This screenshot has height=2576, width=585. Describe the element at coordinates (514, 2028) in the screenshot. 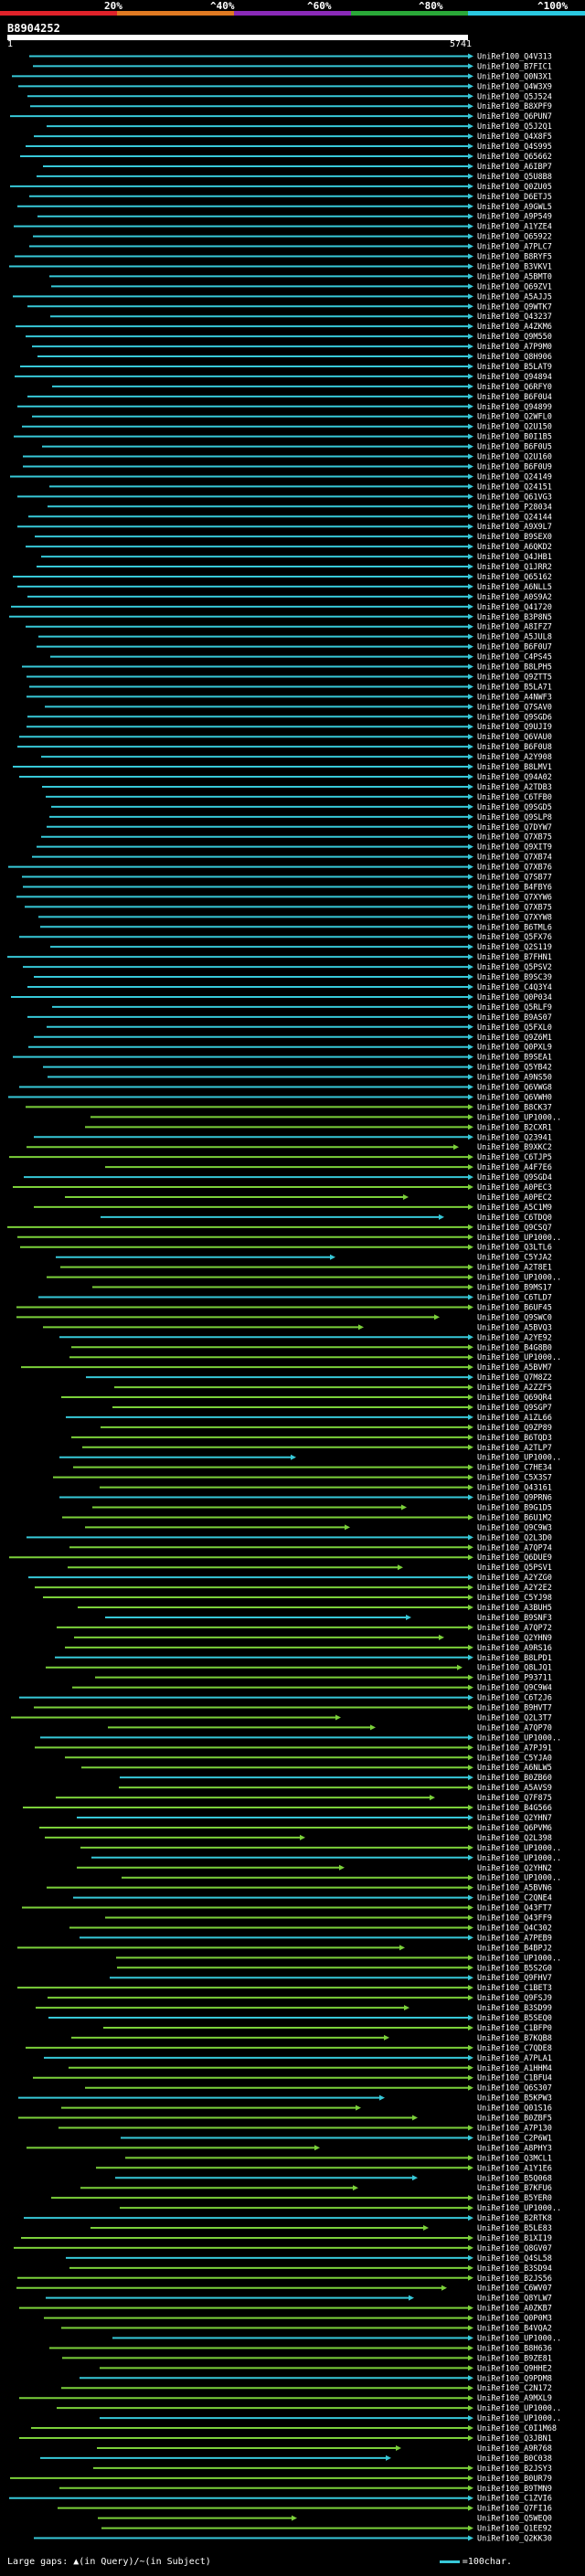

I see `hit-label: UniRef100_C1BFP0` at that location.